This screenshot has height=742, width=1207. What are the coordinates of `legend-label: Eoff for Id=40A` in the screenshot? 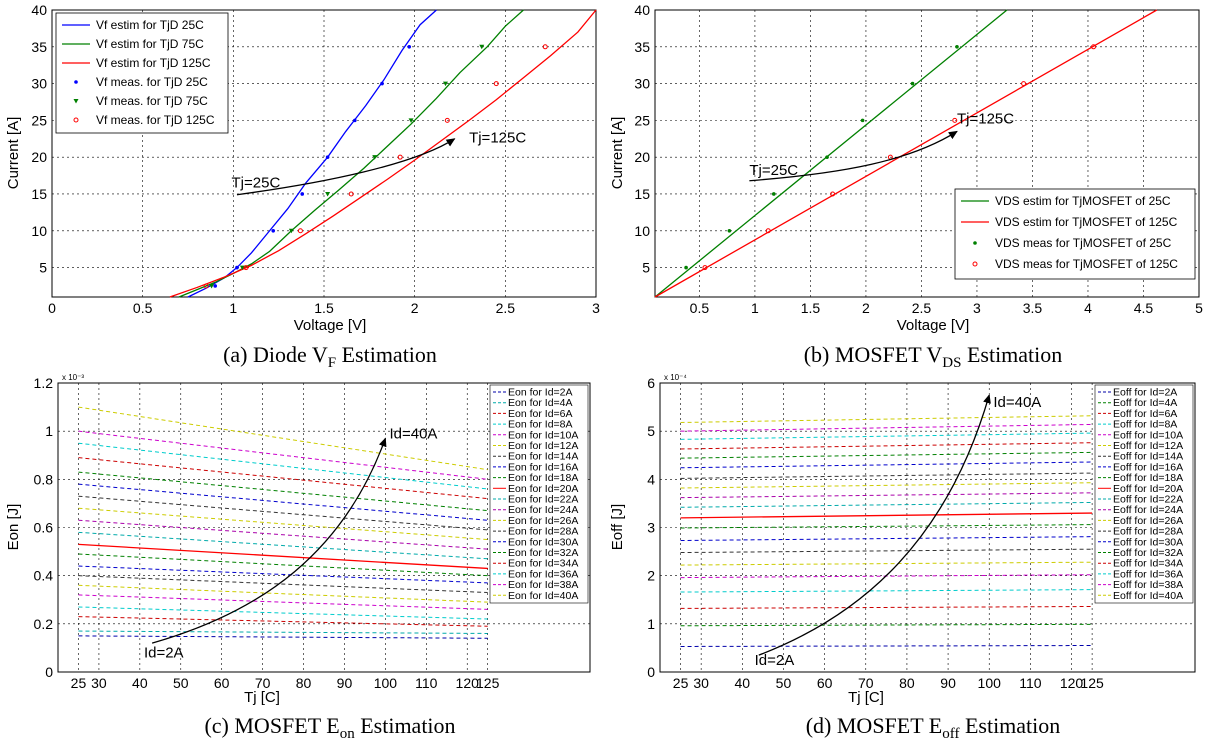 It's located at (1148, 596).